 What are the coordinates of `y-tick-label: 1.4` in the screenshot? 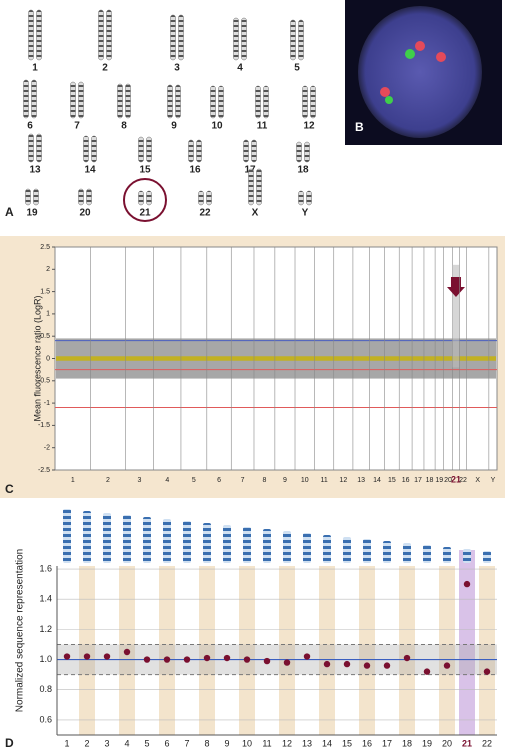 It's located at (45, 599).